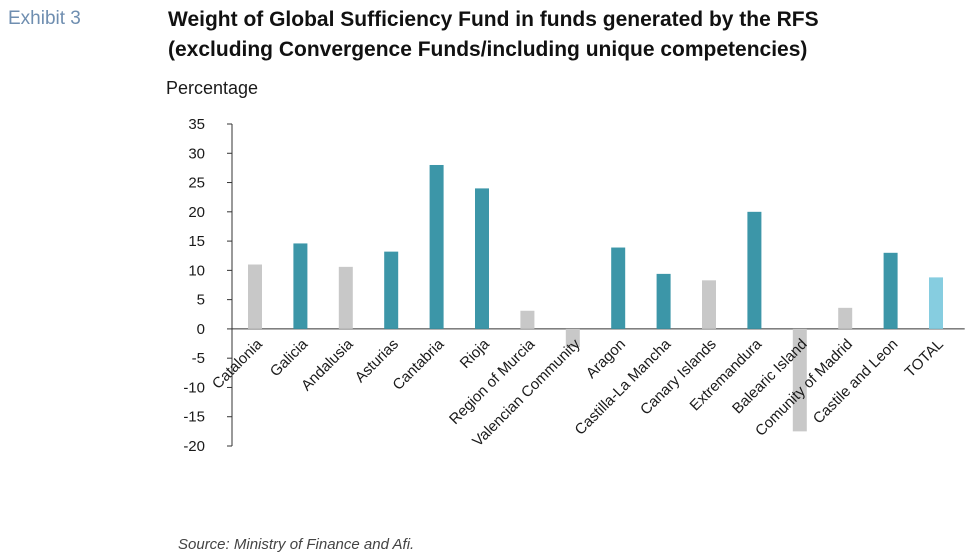 The width and height of the screenshot is (969, 559). Describe the element at coordinates (296, 544) in the screenshot. I see `source-note: Source: Ministry of Finance and Afi.` at that location.